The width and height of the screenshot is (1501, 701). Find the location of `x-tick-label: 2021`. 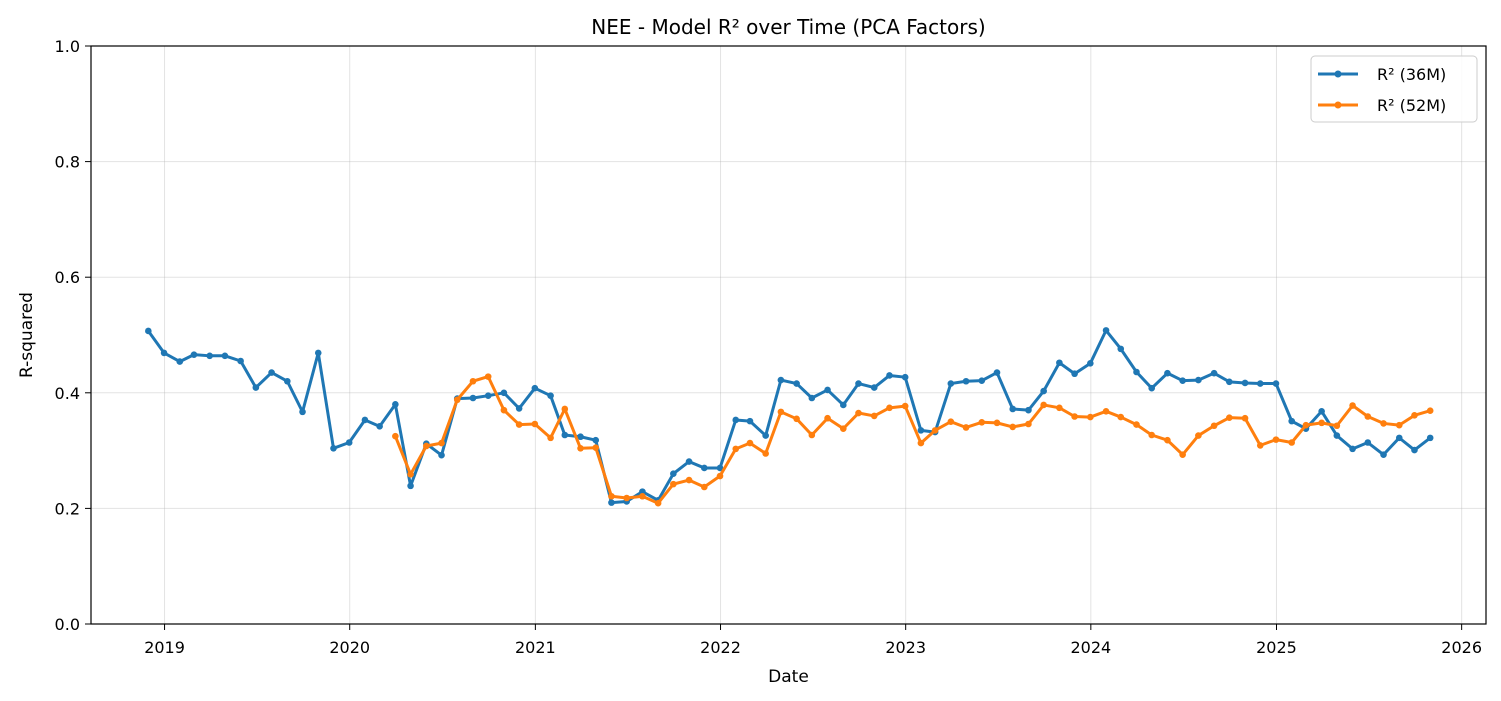

x-tick-label: 2021 is located at coordinates (535, 647).